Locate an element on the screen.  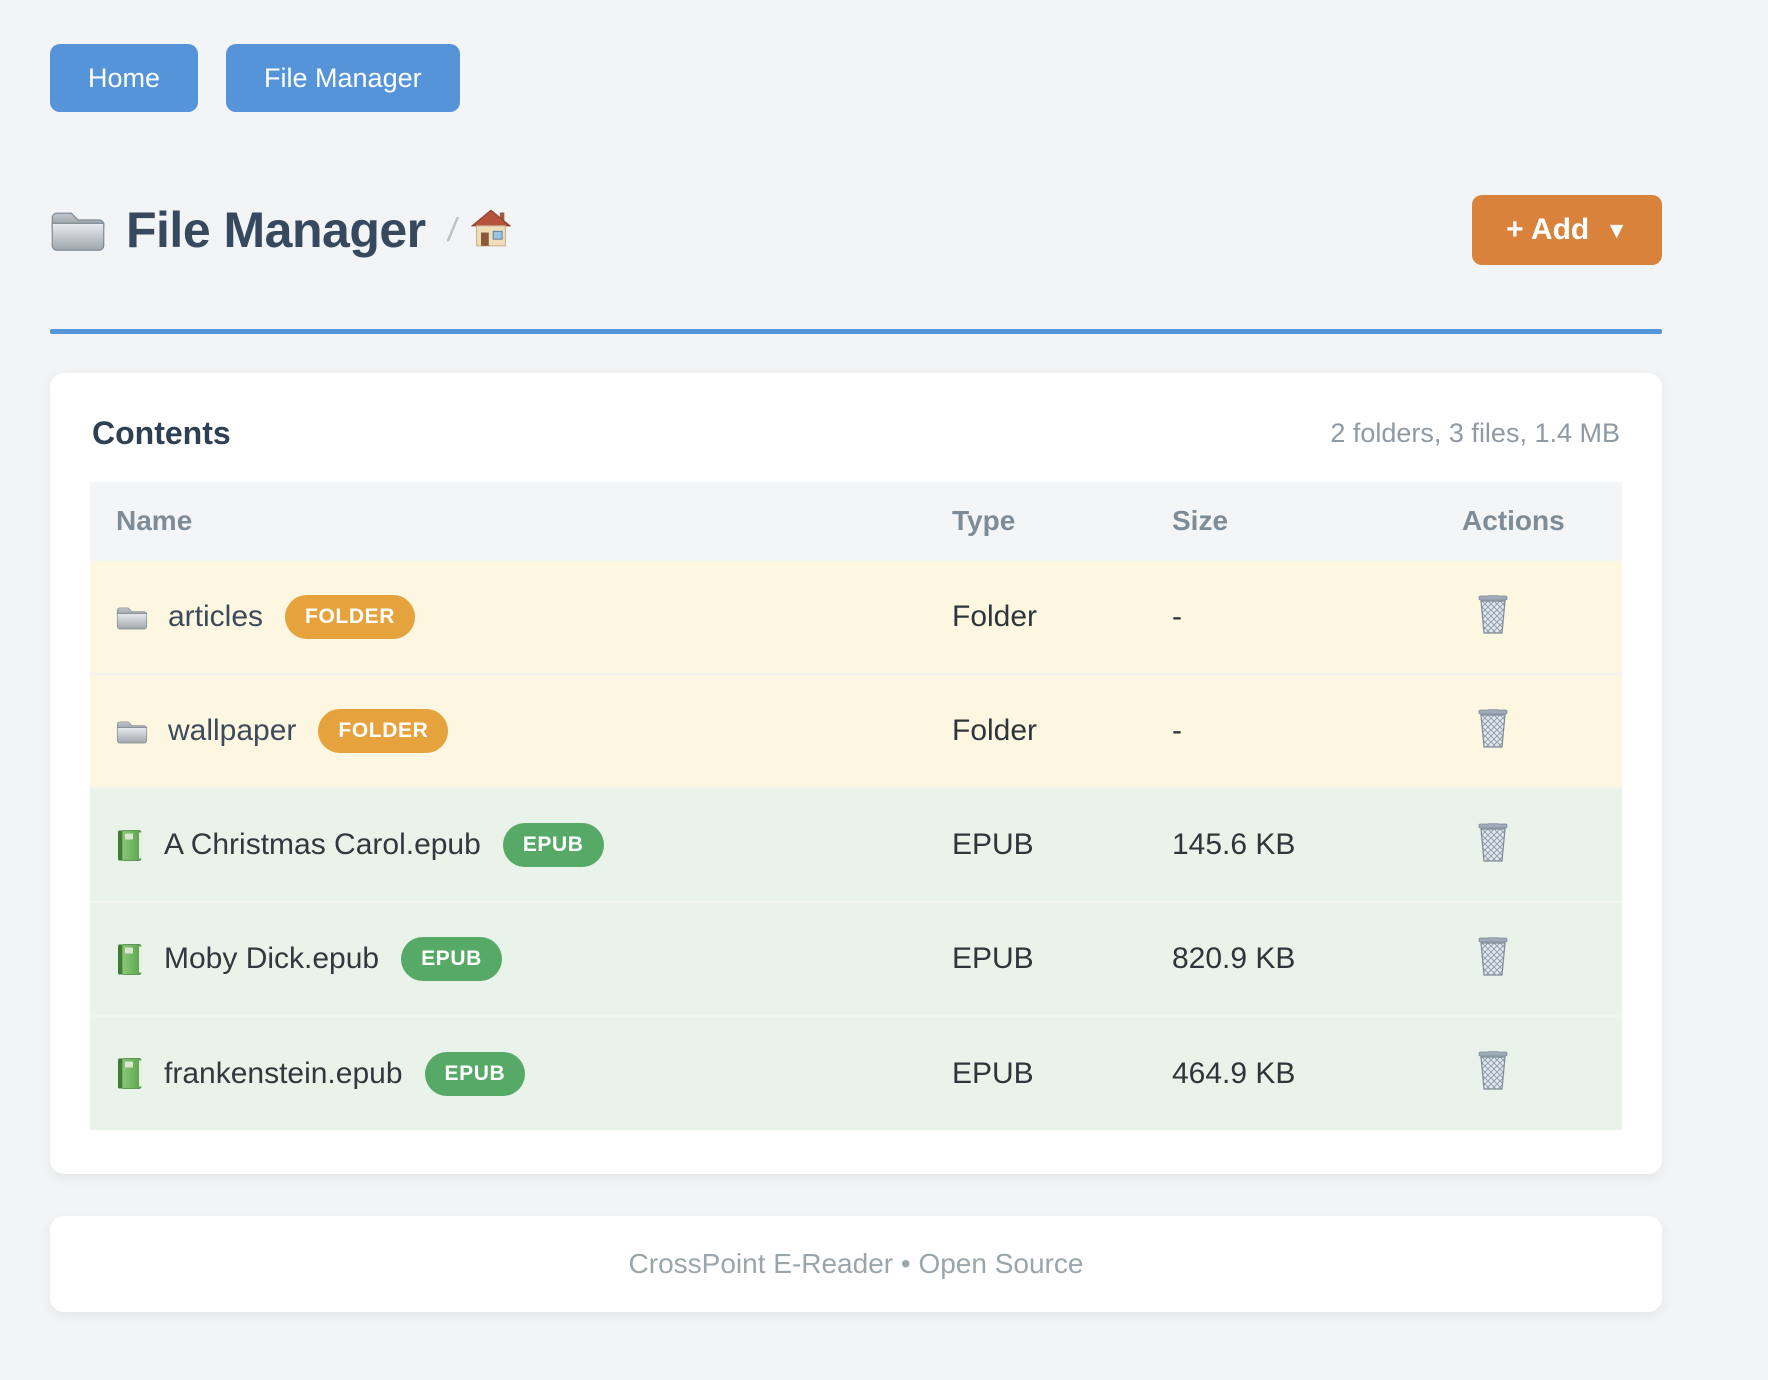
page-title: File Manager is located at coordinates (276, 230).